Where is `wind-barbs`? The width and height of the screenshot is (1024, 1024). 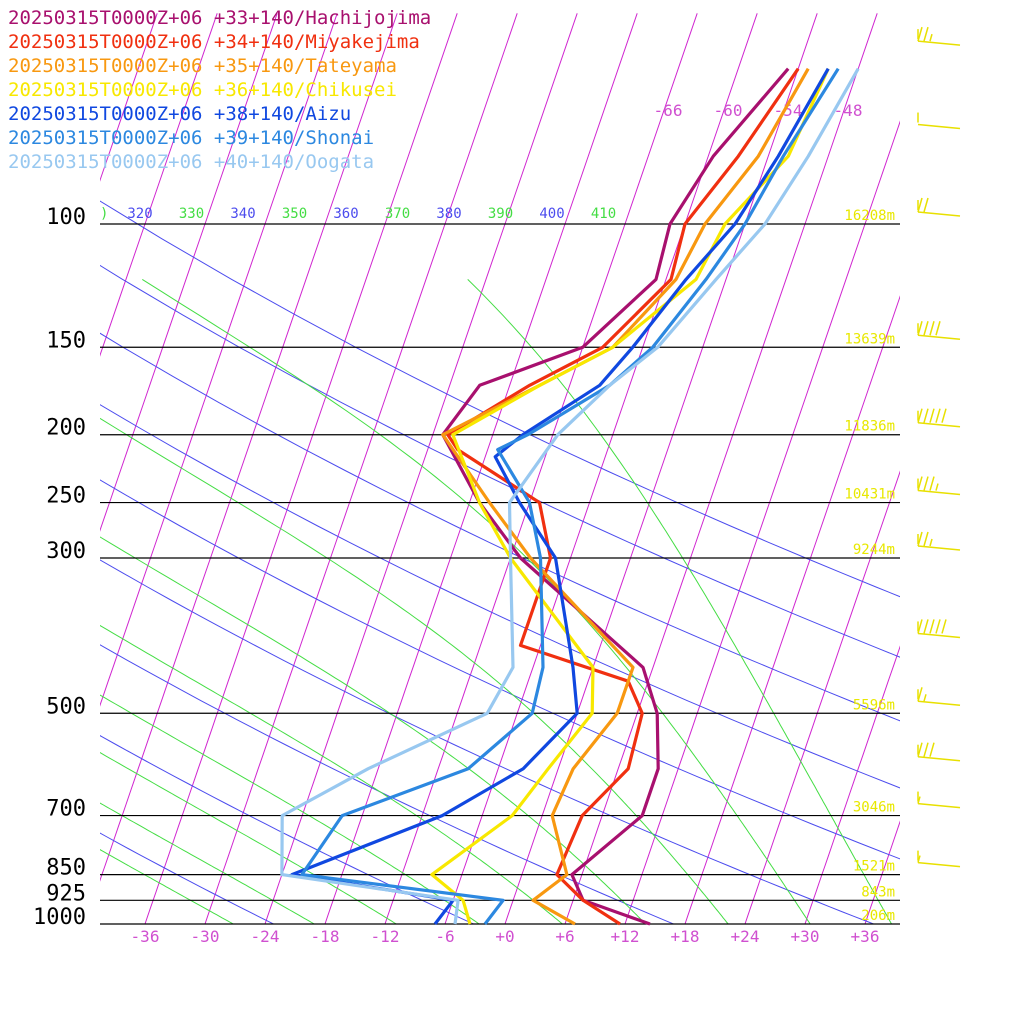
wind-barbs is located at coordinates (939, 447).